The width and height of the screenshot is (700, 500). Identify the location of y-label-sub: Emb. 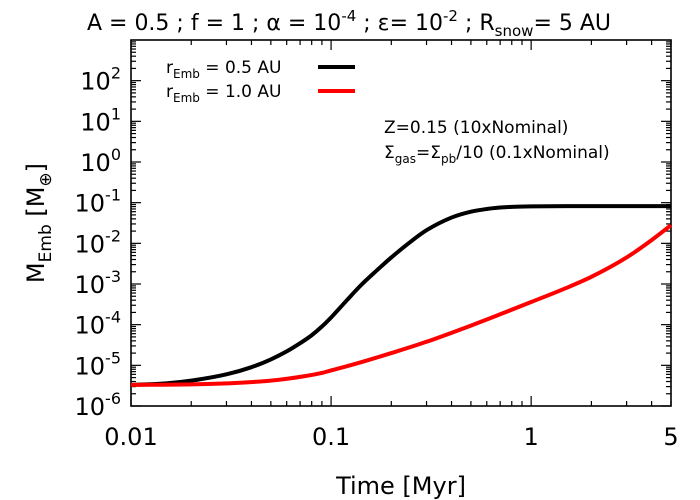
(46, 243).